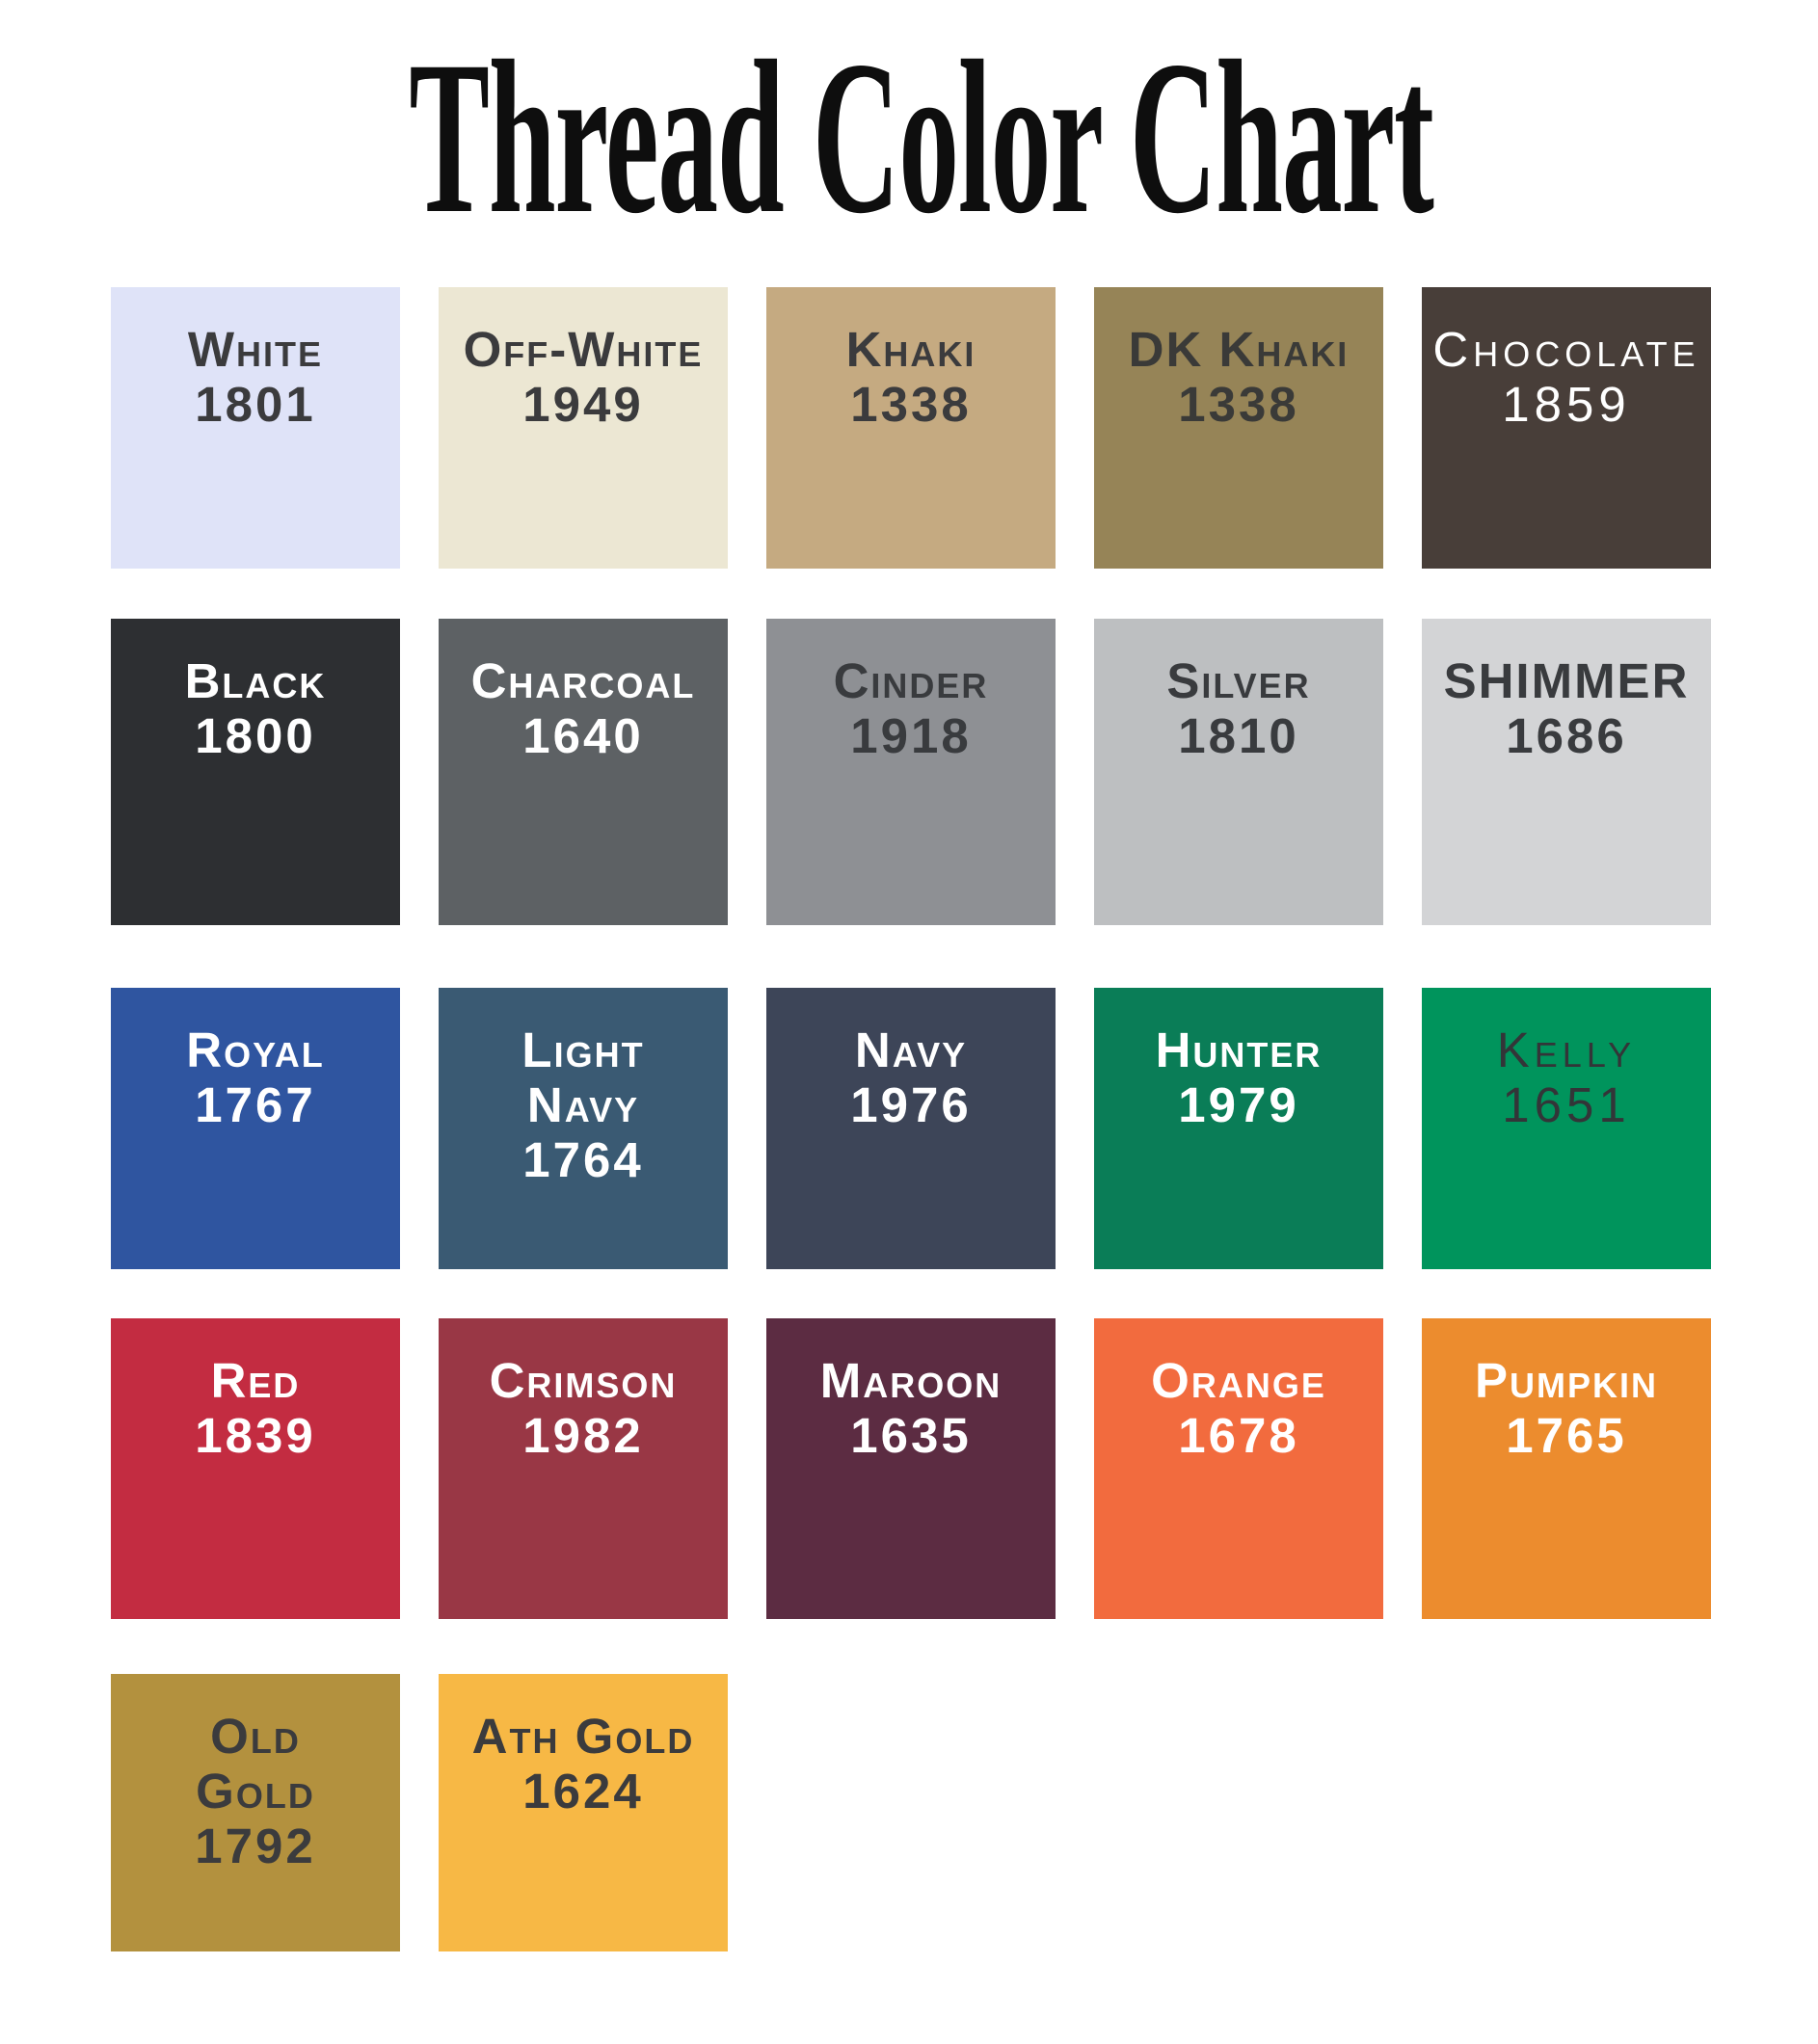 Image resolution: width=1818 pixels, height=2044 pixels. I want to click on swatch-chocolate: Chocolate 1859, so click(1566, 428).